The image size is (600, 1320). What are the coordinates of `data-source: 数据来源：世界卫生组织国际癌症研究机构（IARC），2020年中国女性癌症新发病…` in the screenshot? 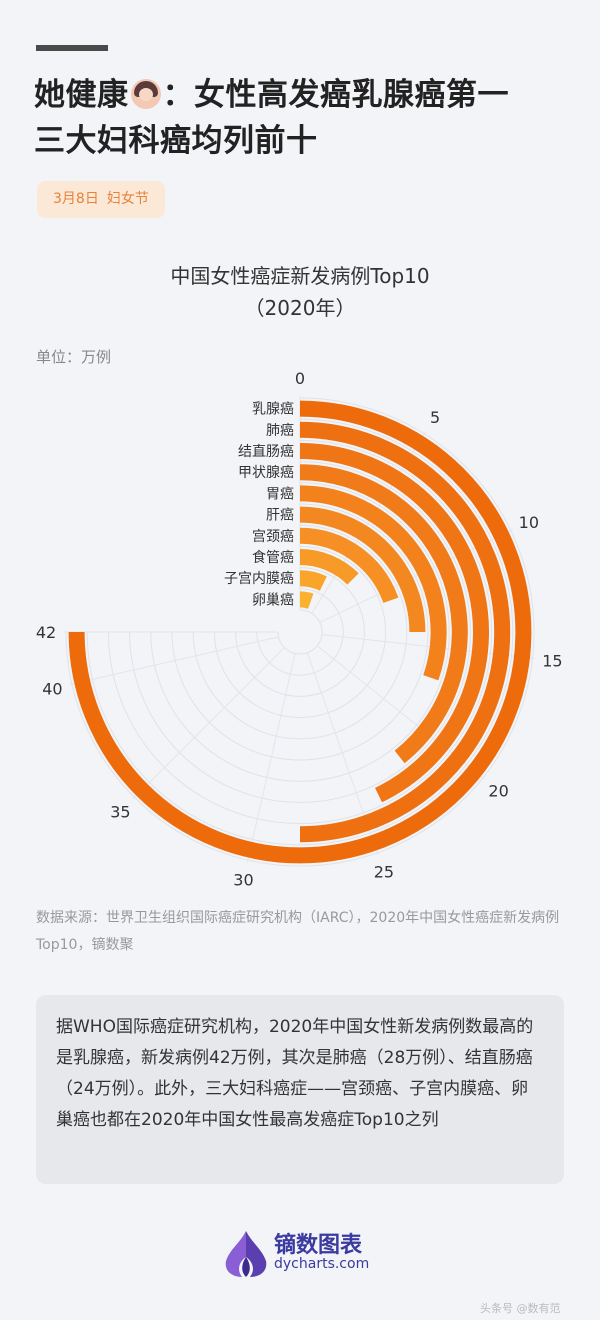 It's located at (298, 931).